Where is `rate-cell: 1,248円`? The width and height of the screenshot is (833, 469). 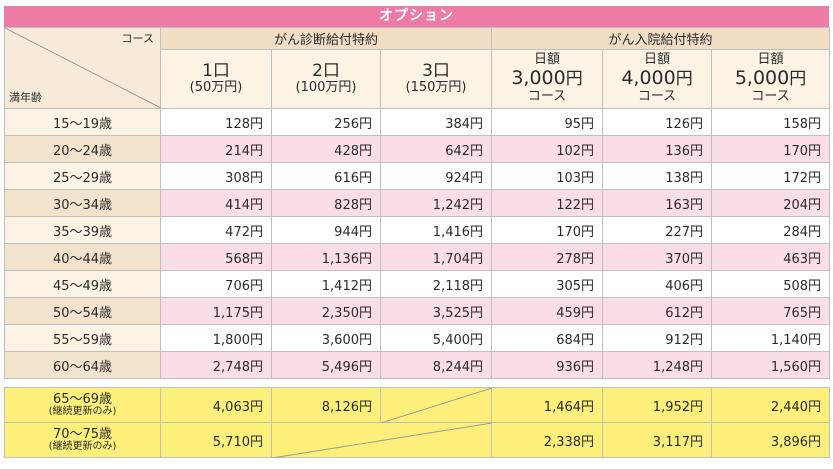 rate-cell: 1,248円 is located at coordinates (657, 365).